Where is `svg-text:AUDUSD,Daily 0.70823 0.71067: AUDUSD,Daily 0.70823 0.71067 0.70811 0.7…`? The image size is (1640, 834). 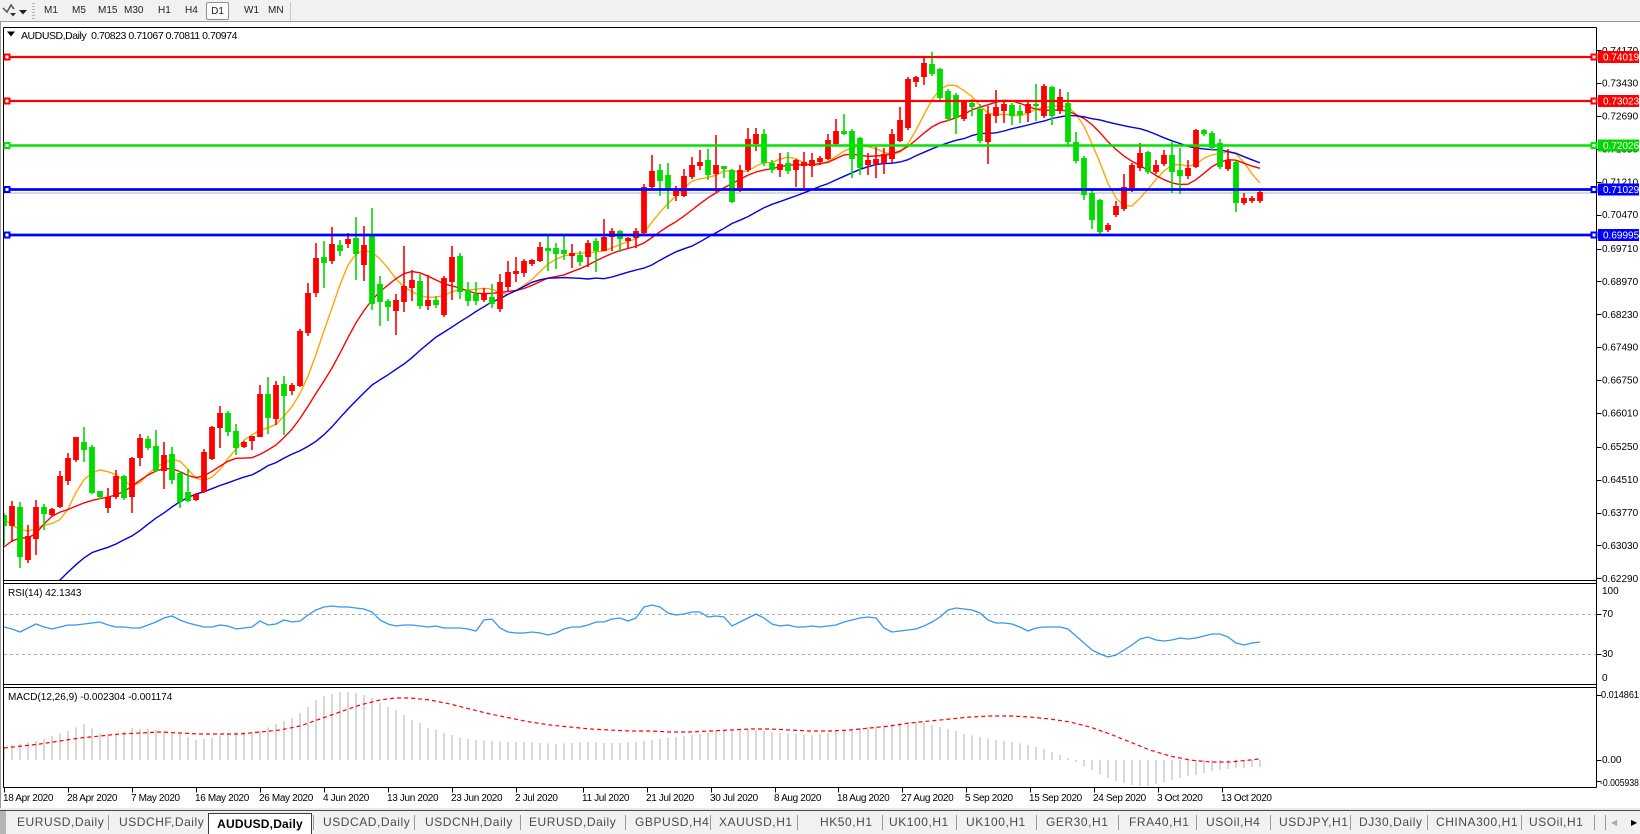 svg-text:AUDUSD,Daily 0.70823 0.71067: AUDUSD,Daily 0.70823 0.71067 0.70811 0.7… is located at coordinates (129, 36).